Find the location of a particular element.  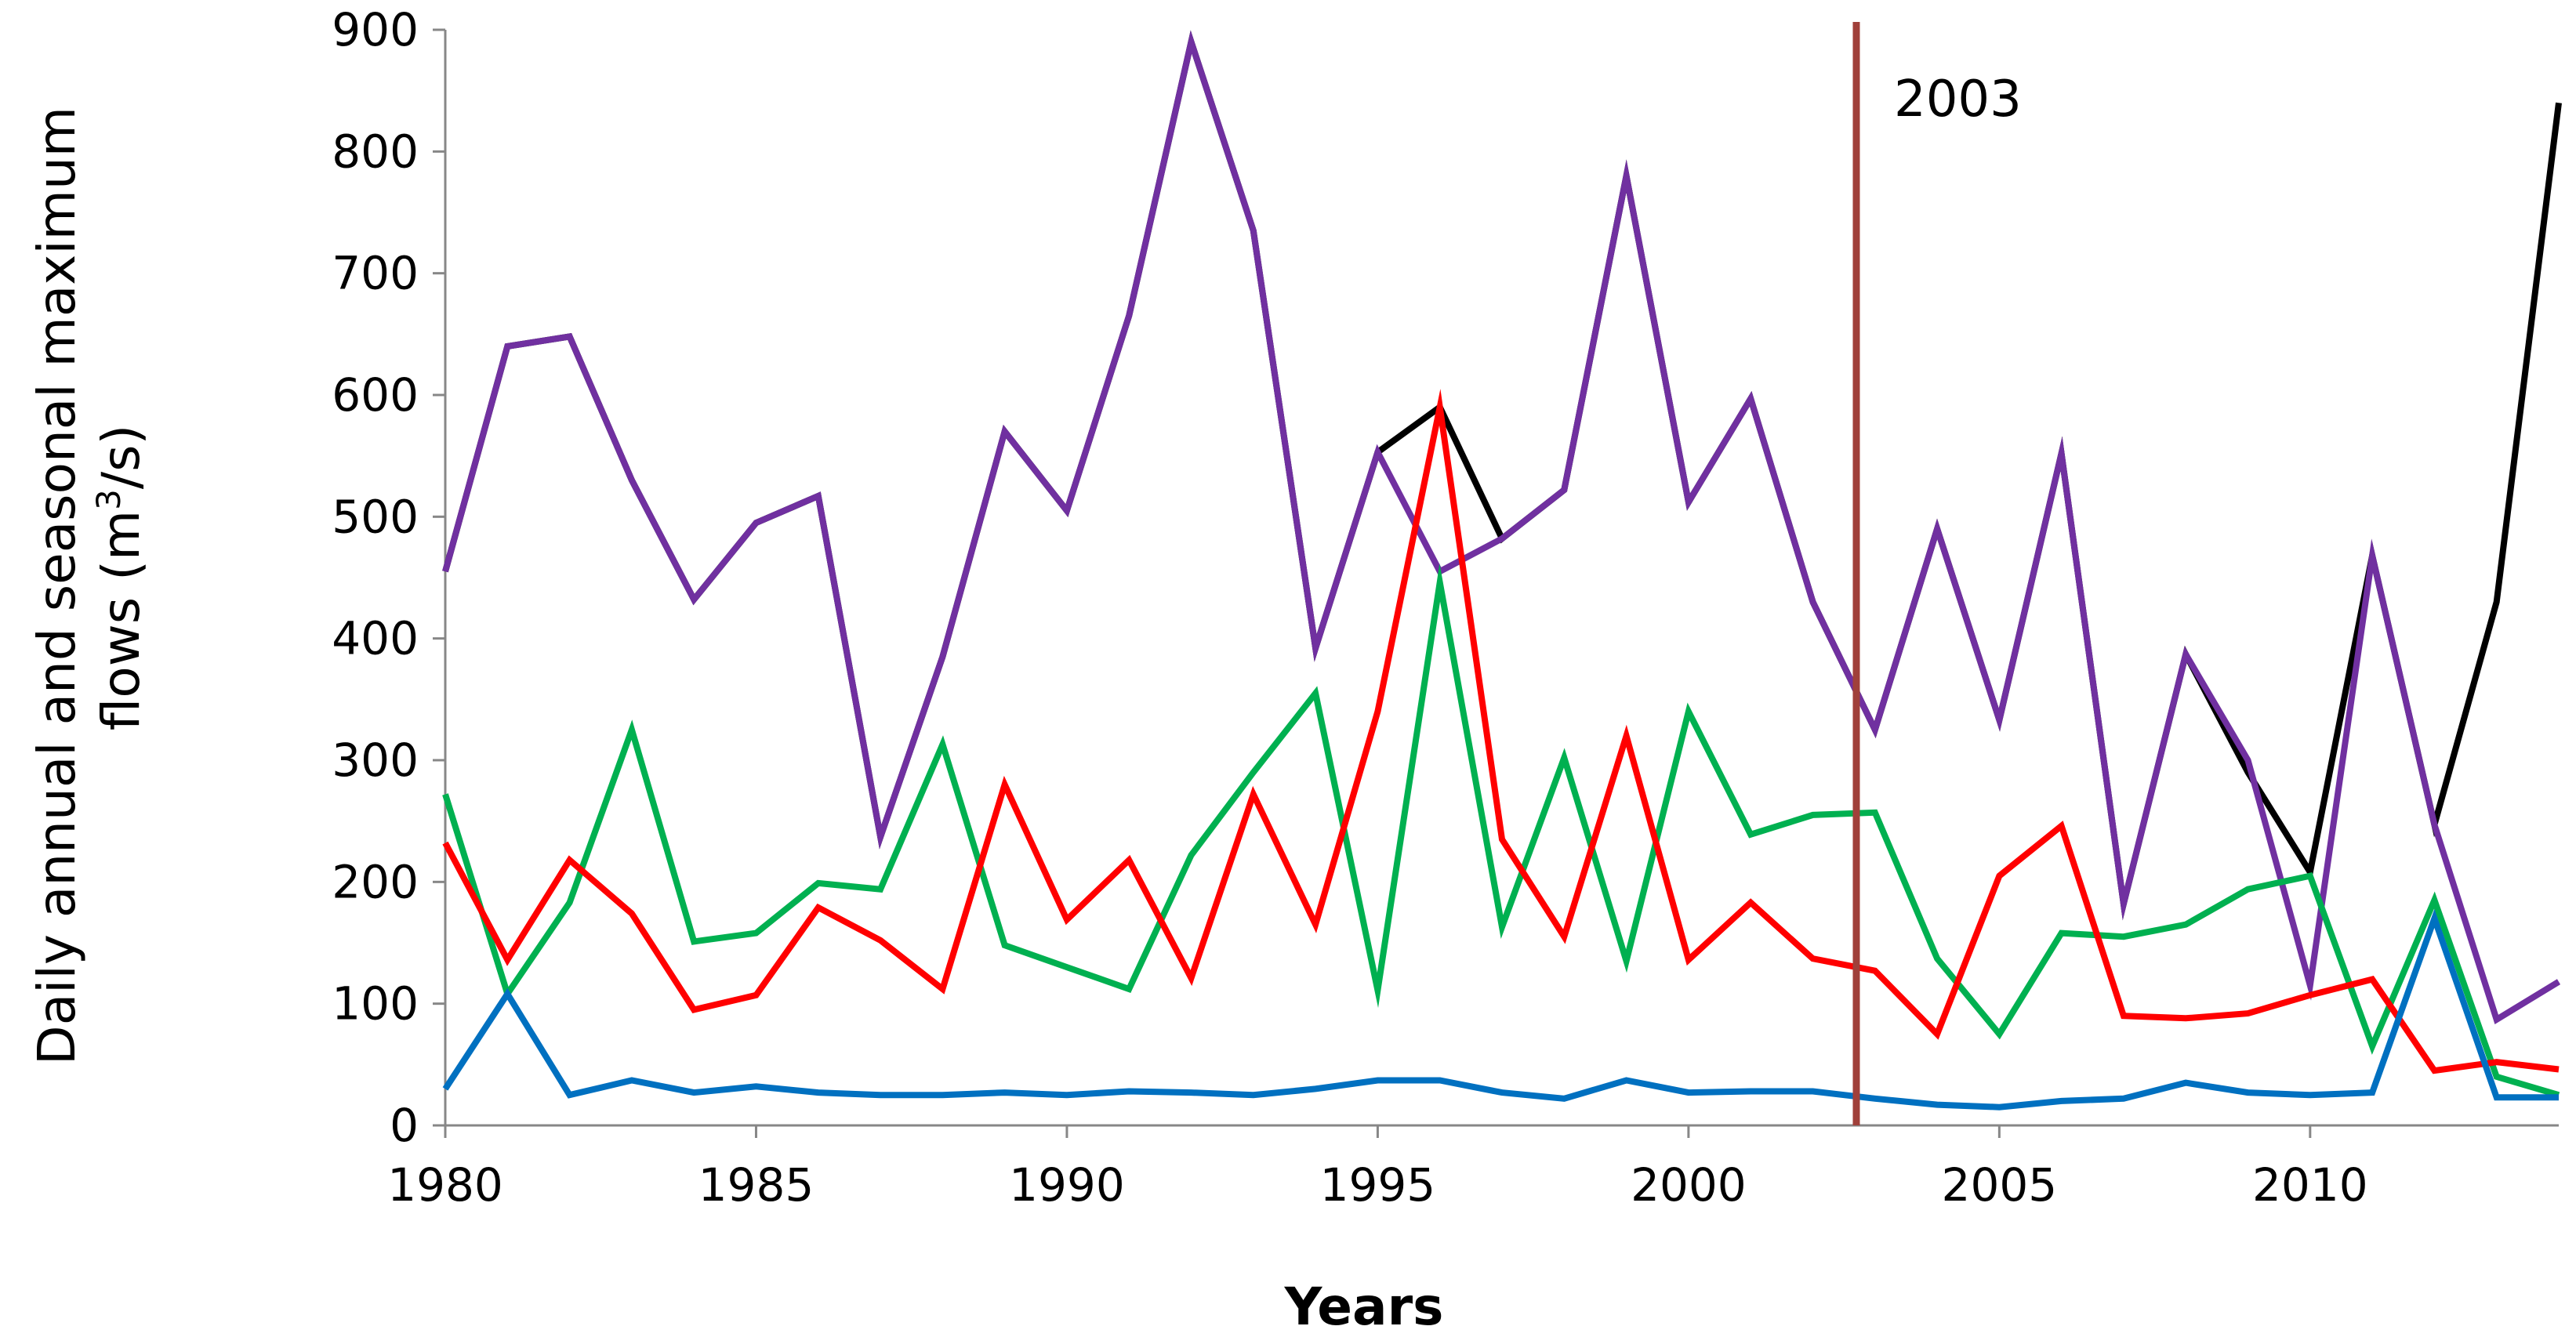

y-tick-label: 0 is located at coordinates (405, 1125).